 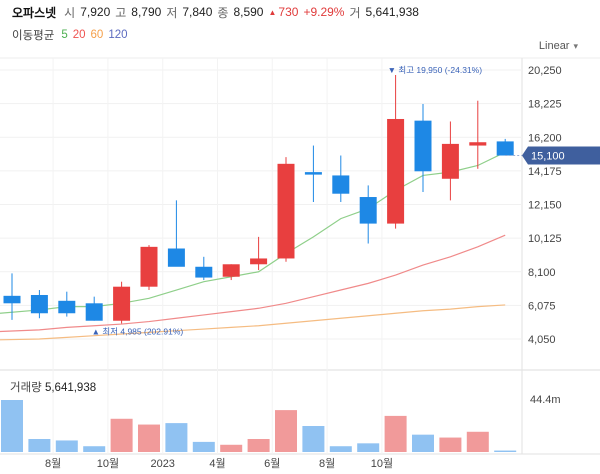 What do you see at coordinates (138, 331) in the screenshot?
I see `low-annotation: ▲ 최저 4,985 (202.91%)` at bounding box center [138, 331].